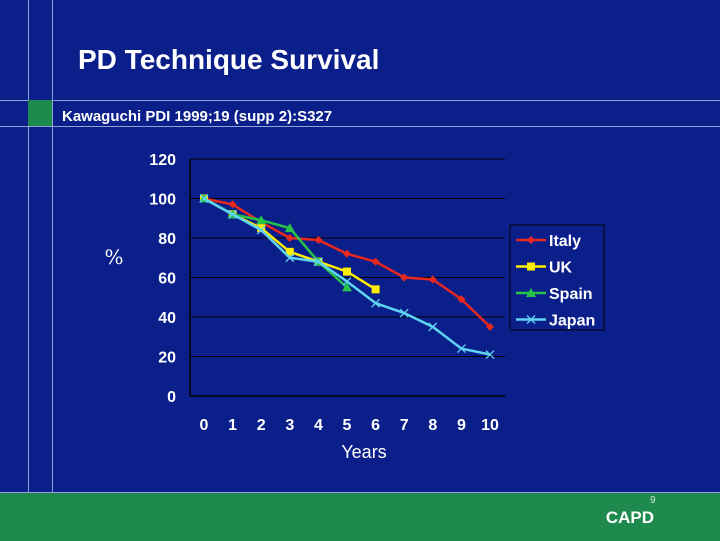 This screenshot has width=720, height=541. I want to click on x-tick-label-9: 9, so click(461, 425).